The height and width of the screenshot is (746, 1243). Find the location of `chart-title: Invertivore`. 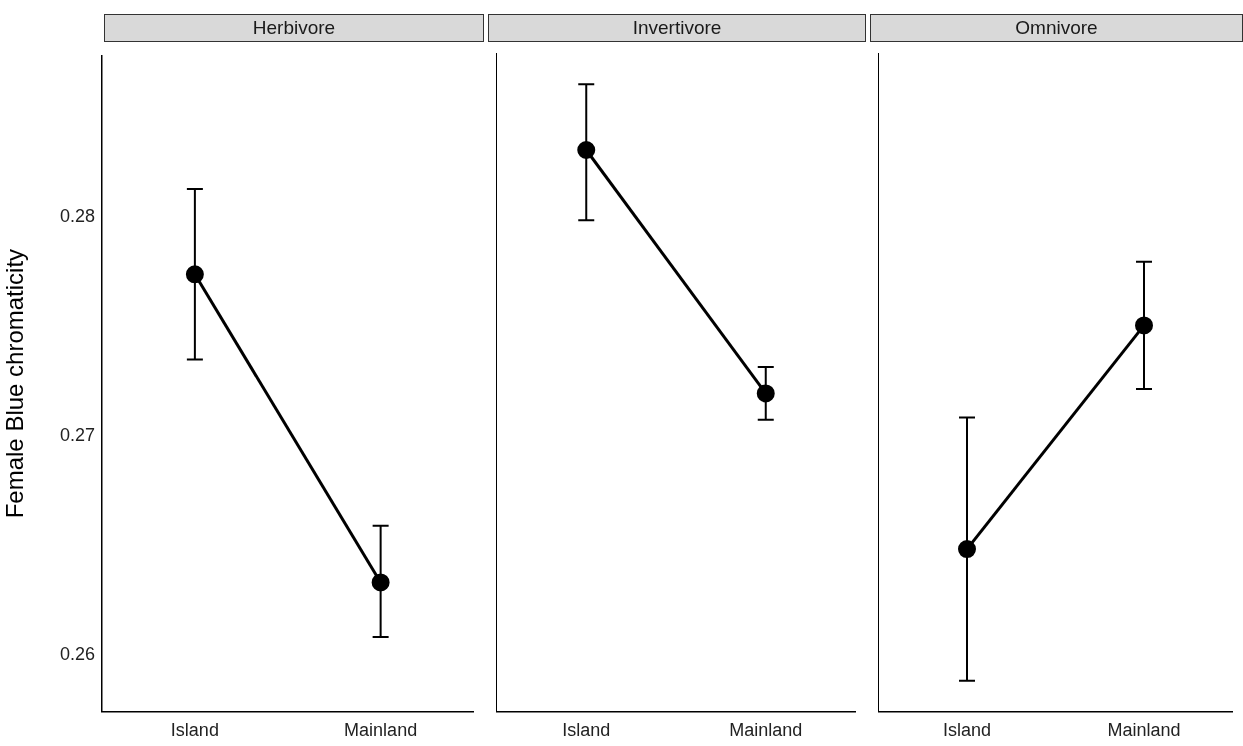

chart-title: Invertivore is located at coordinates (677, 28).